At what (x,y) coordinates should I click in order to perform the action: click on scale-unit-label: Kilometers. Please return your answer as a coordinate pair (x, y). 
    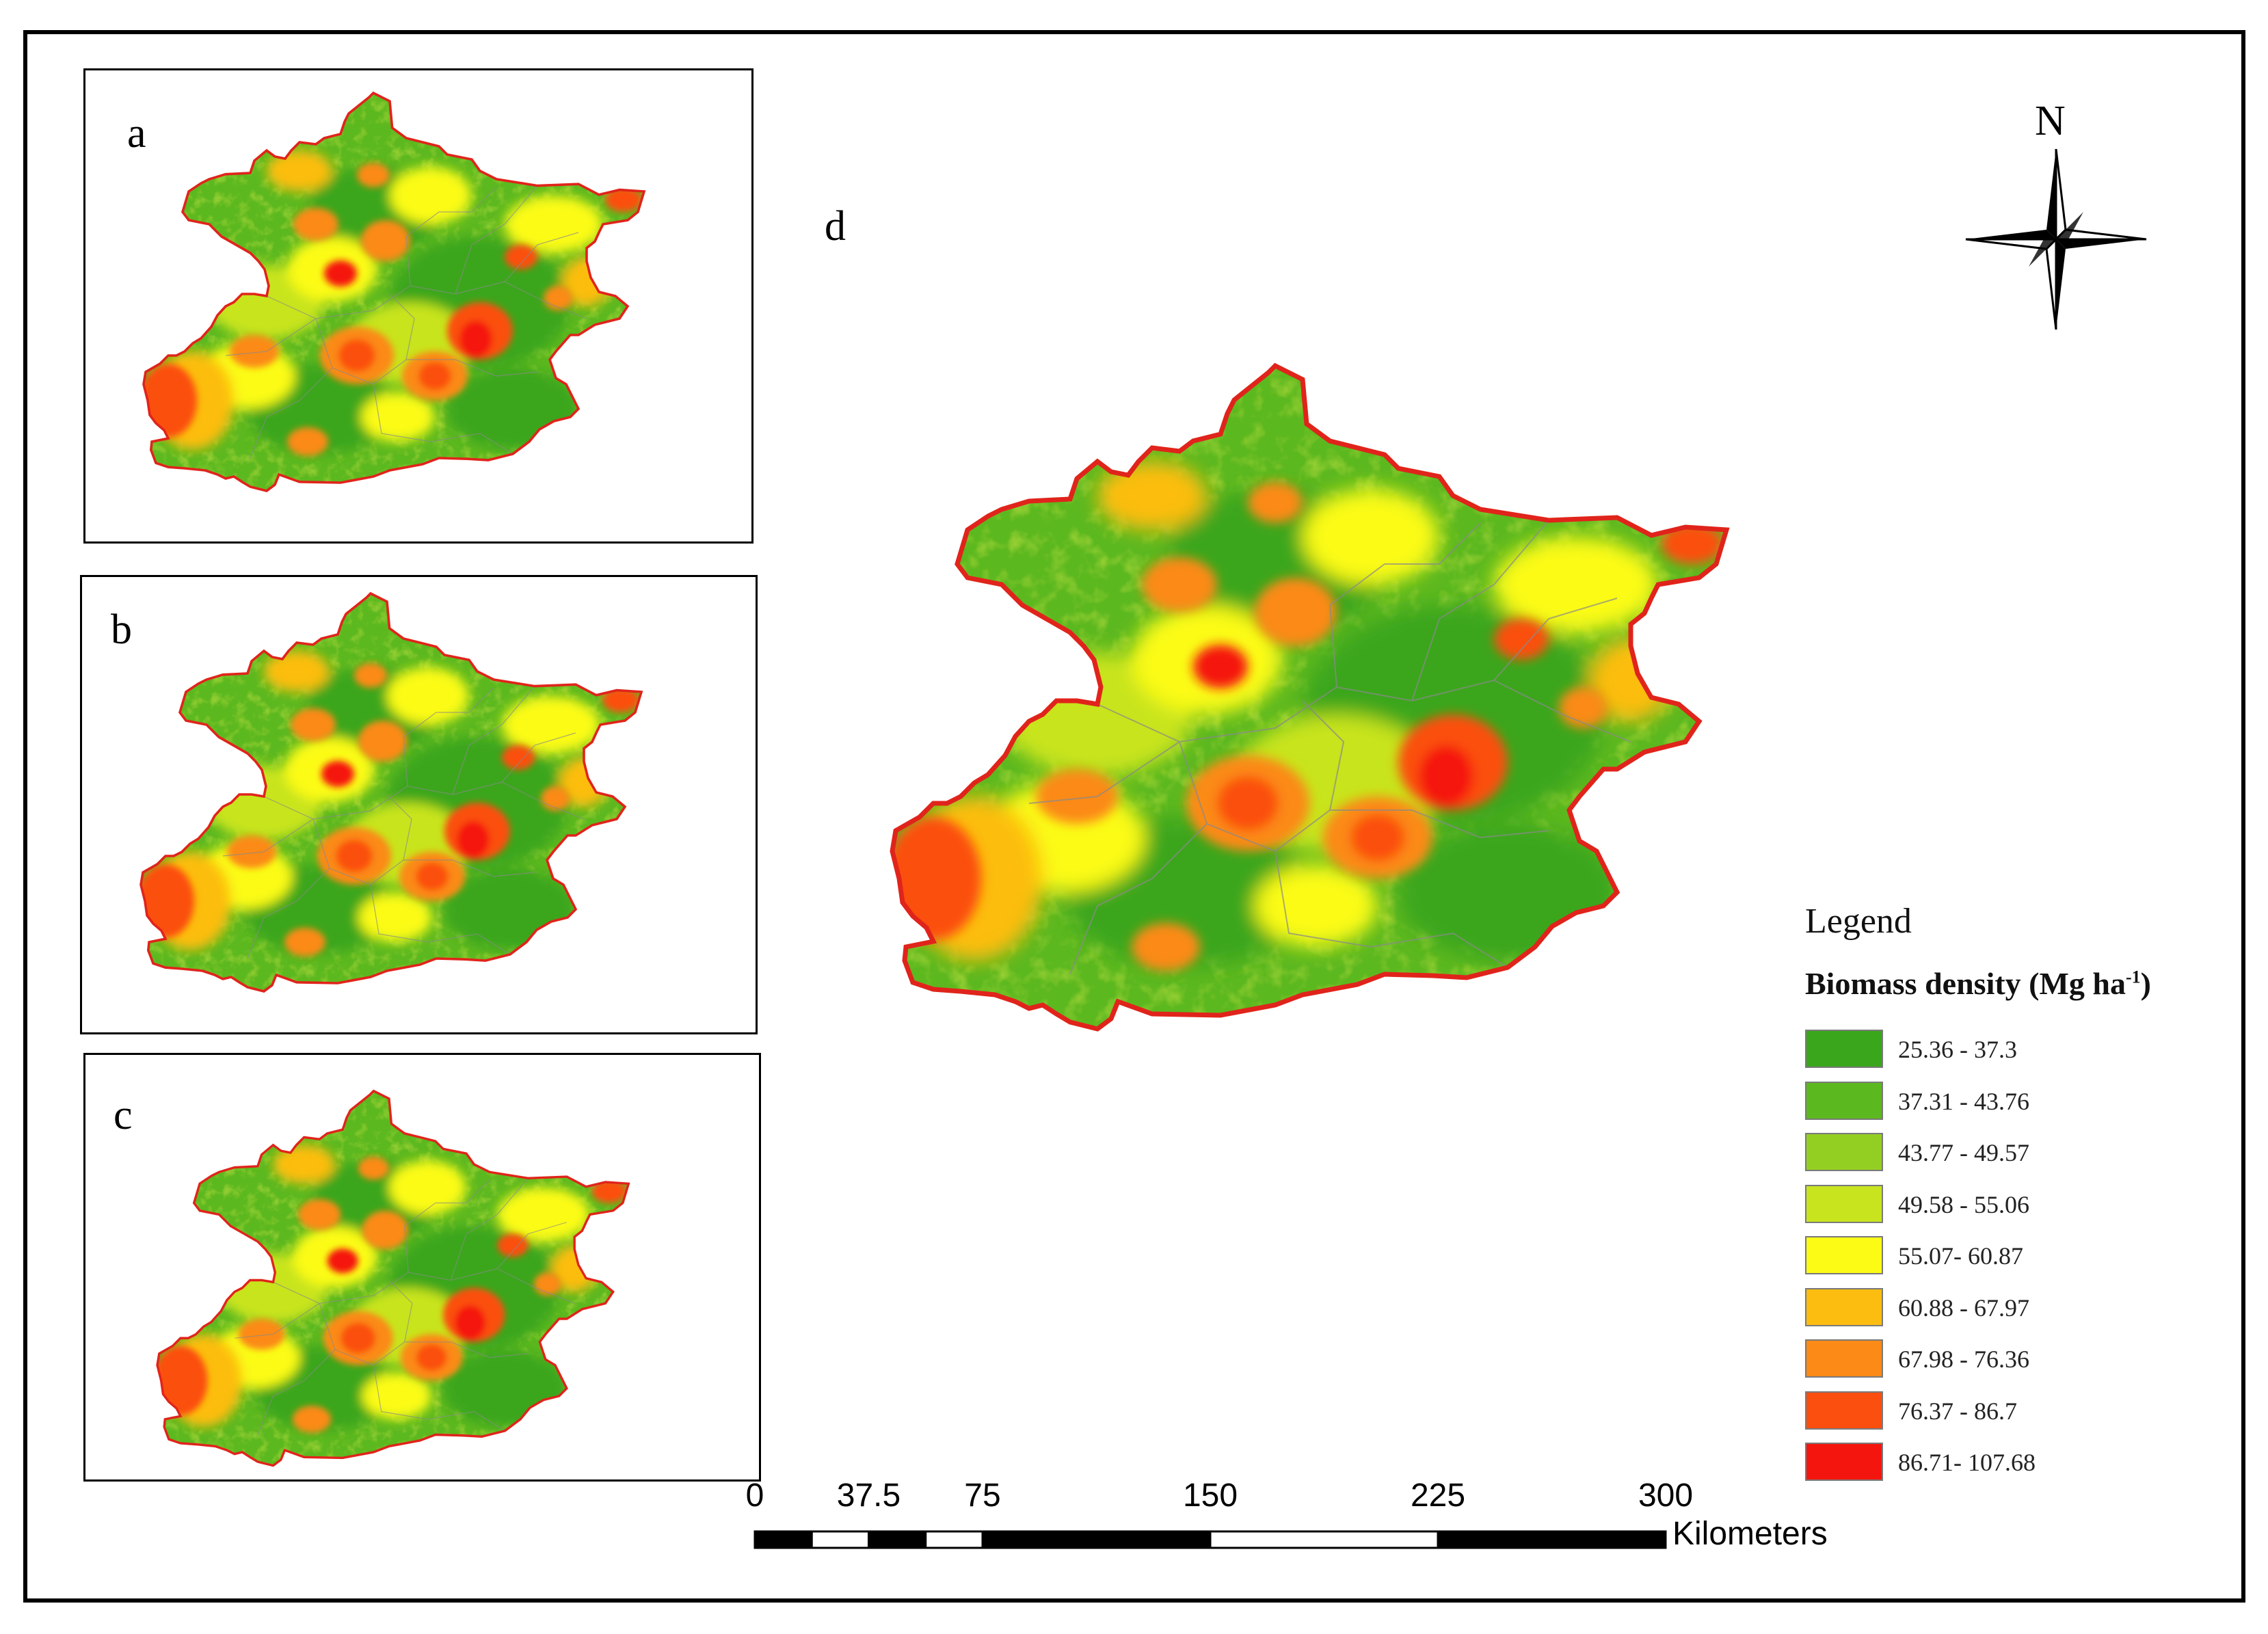
    Looking at the image, I should click on (1750, 1534).